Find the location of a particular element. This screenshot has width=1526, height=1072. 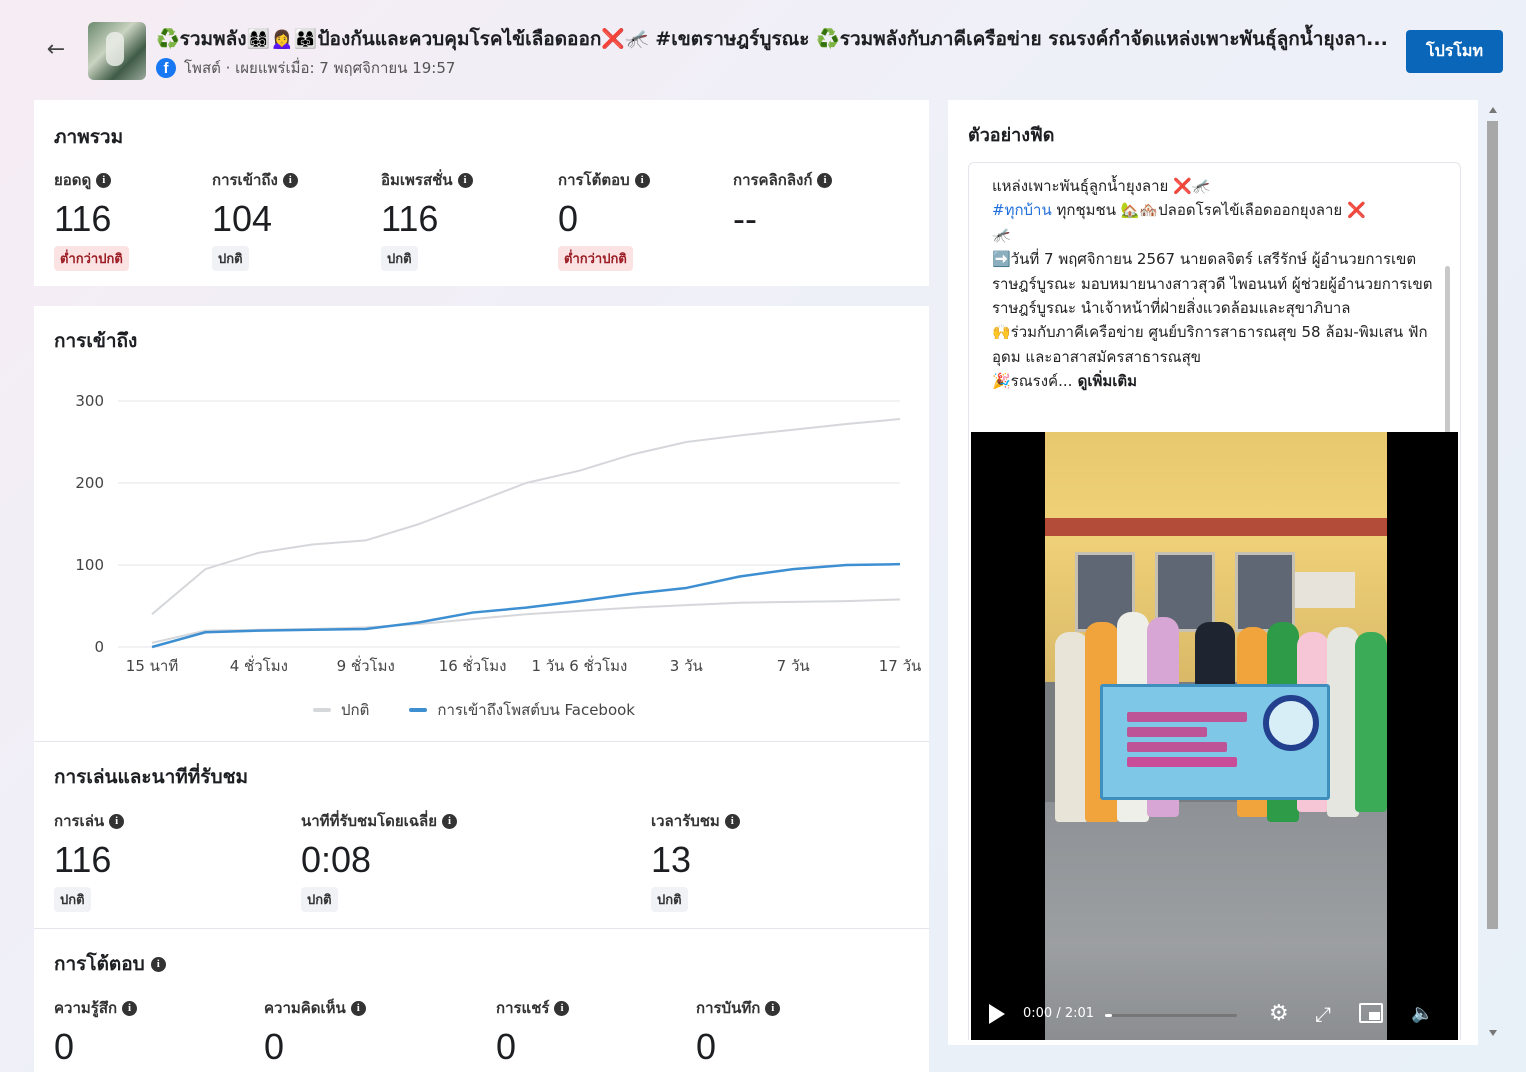

metric-label: อิมเพรสชั่น is located at coordinates (417, 180).